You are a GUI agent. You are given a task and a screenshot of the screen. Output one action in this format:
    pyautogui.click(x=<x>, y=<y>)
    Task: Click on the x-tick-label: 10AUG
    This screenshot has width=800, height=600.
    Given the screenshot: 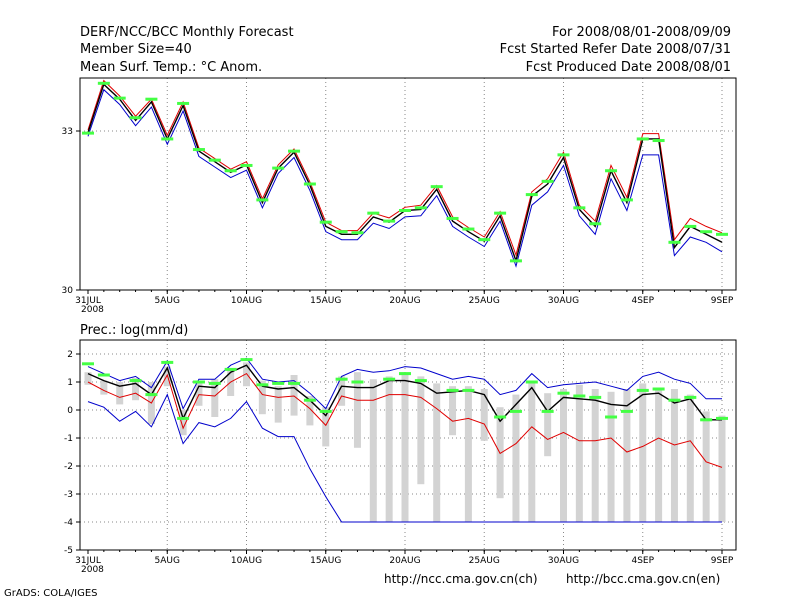 What is the action you would take?
    pyautogui.click(x=246, y=561)
    